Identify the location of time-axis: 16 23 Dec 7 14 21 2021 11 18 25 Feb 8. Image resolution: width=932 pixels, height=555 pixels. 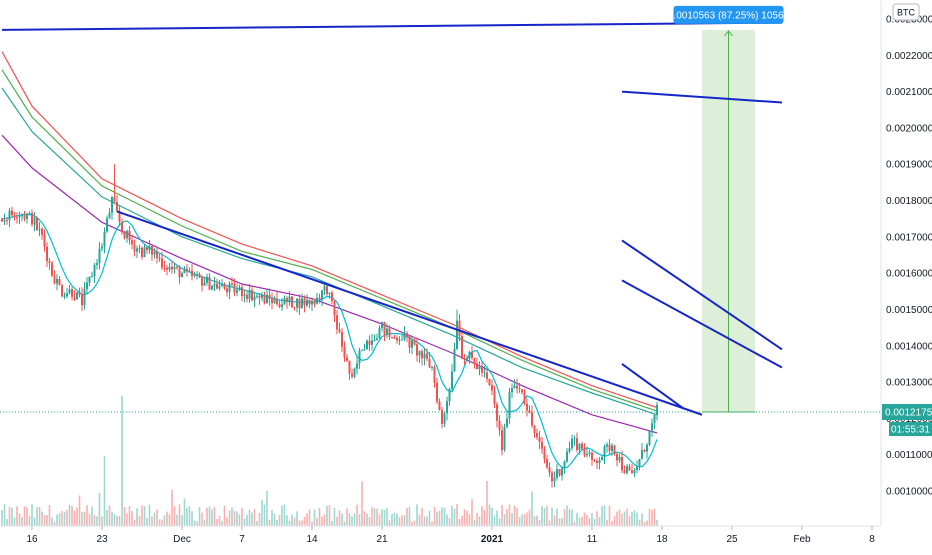
(450, 535).